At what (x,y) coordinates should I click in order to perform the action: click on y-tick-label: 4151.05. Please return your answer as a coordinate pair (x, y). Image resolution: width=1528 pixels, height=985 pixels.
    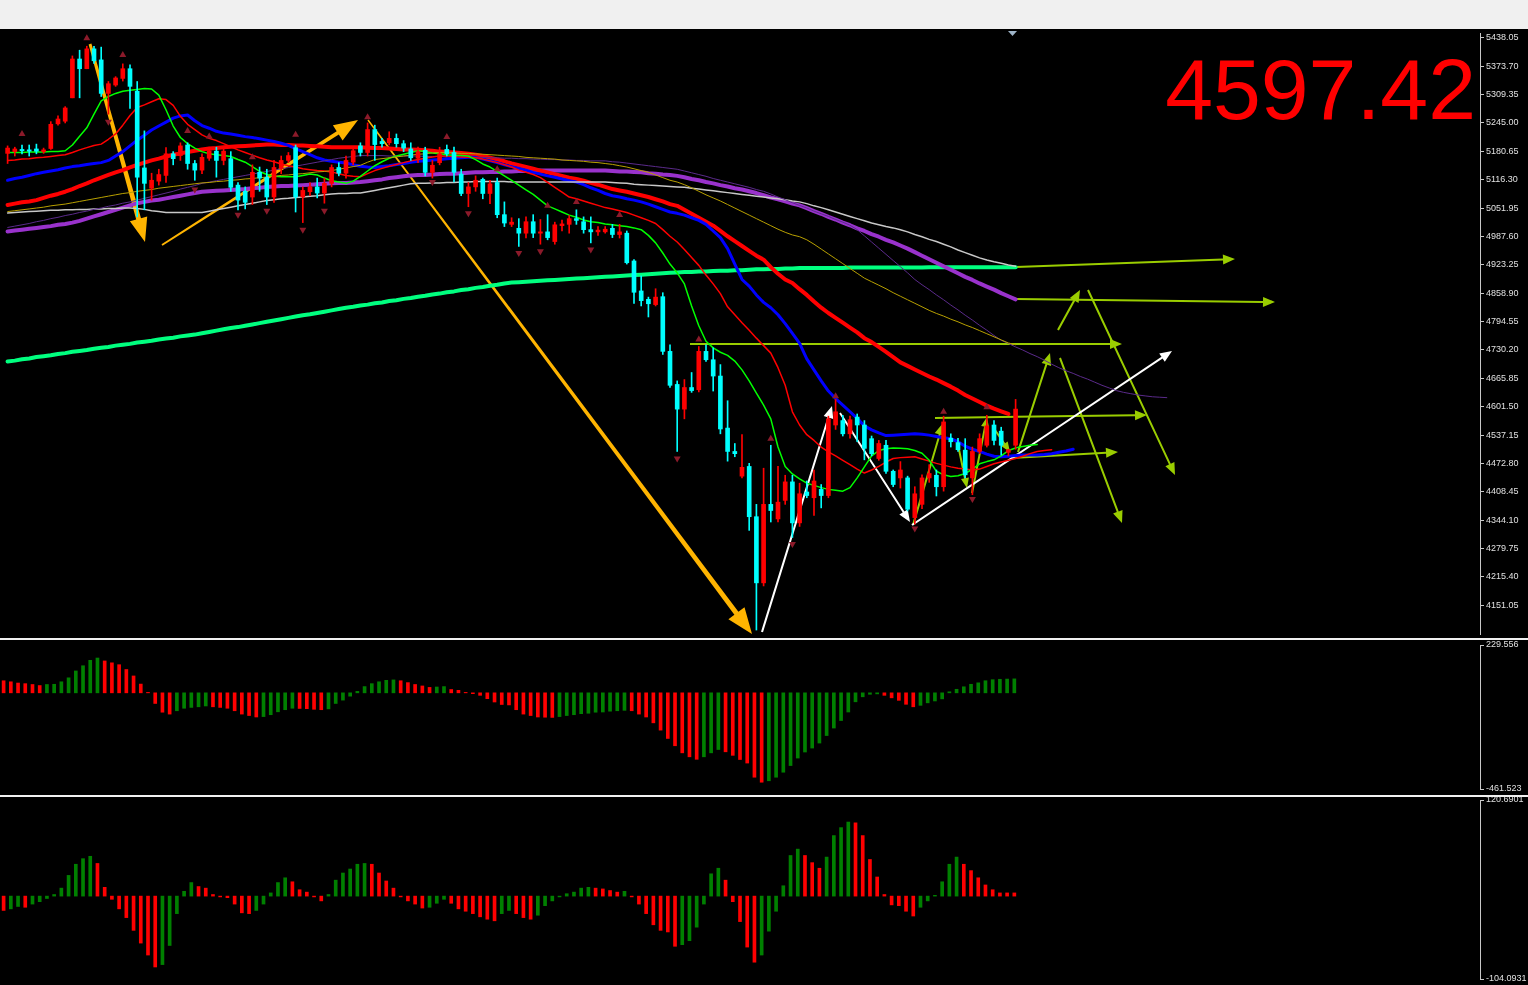
    Looking at the image, I should click on (1502, 604).